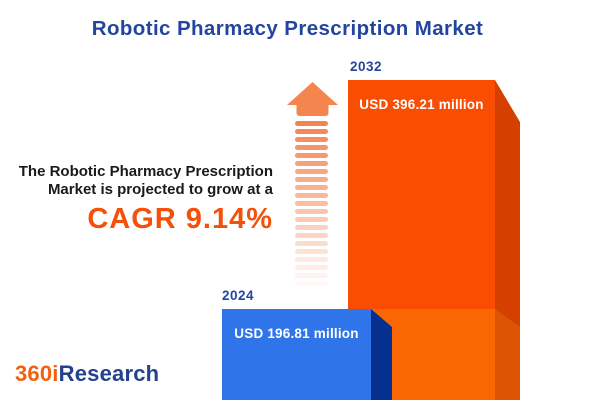 The image size is (600, 400). What do you see at coordinates (296, 354) in the screenshot?
I see `bar-2024-front` at bounding box center [296, 354].